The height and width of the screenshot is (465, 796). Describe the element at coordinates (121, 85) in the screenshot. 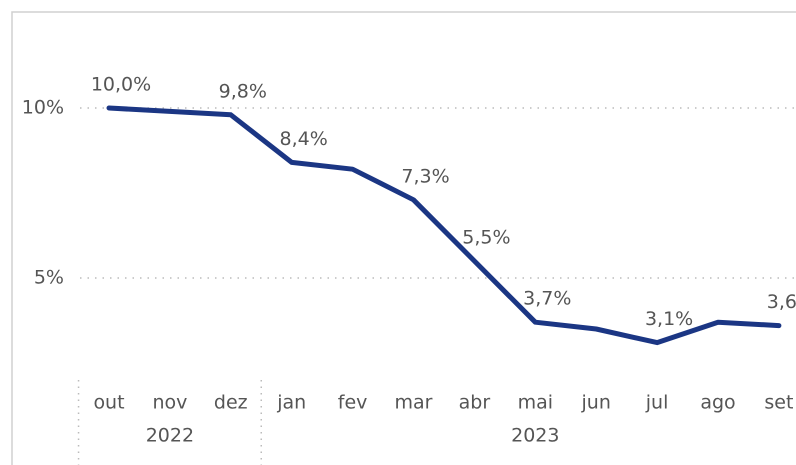

I see `data-label: 10,0%` at that location.